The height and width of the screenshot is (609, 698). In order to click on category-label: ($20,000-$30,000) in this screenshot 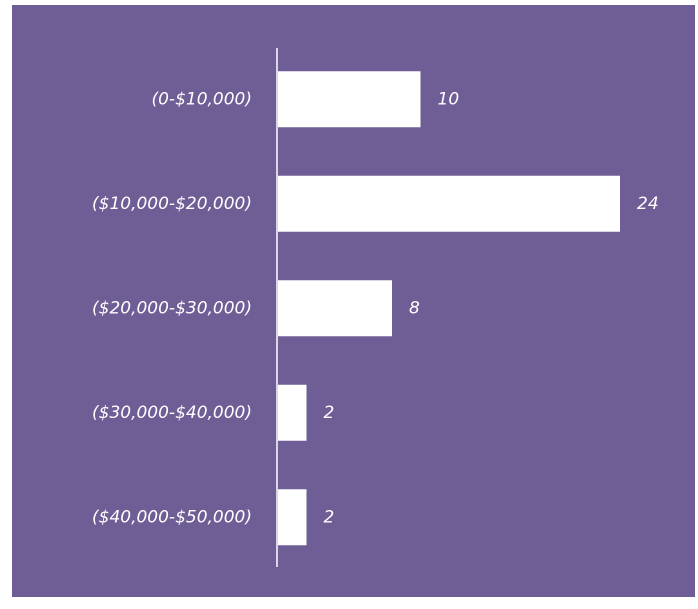, I will do `click(172, 308)`.